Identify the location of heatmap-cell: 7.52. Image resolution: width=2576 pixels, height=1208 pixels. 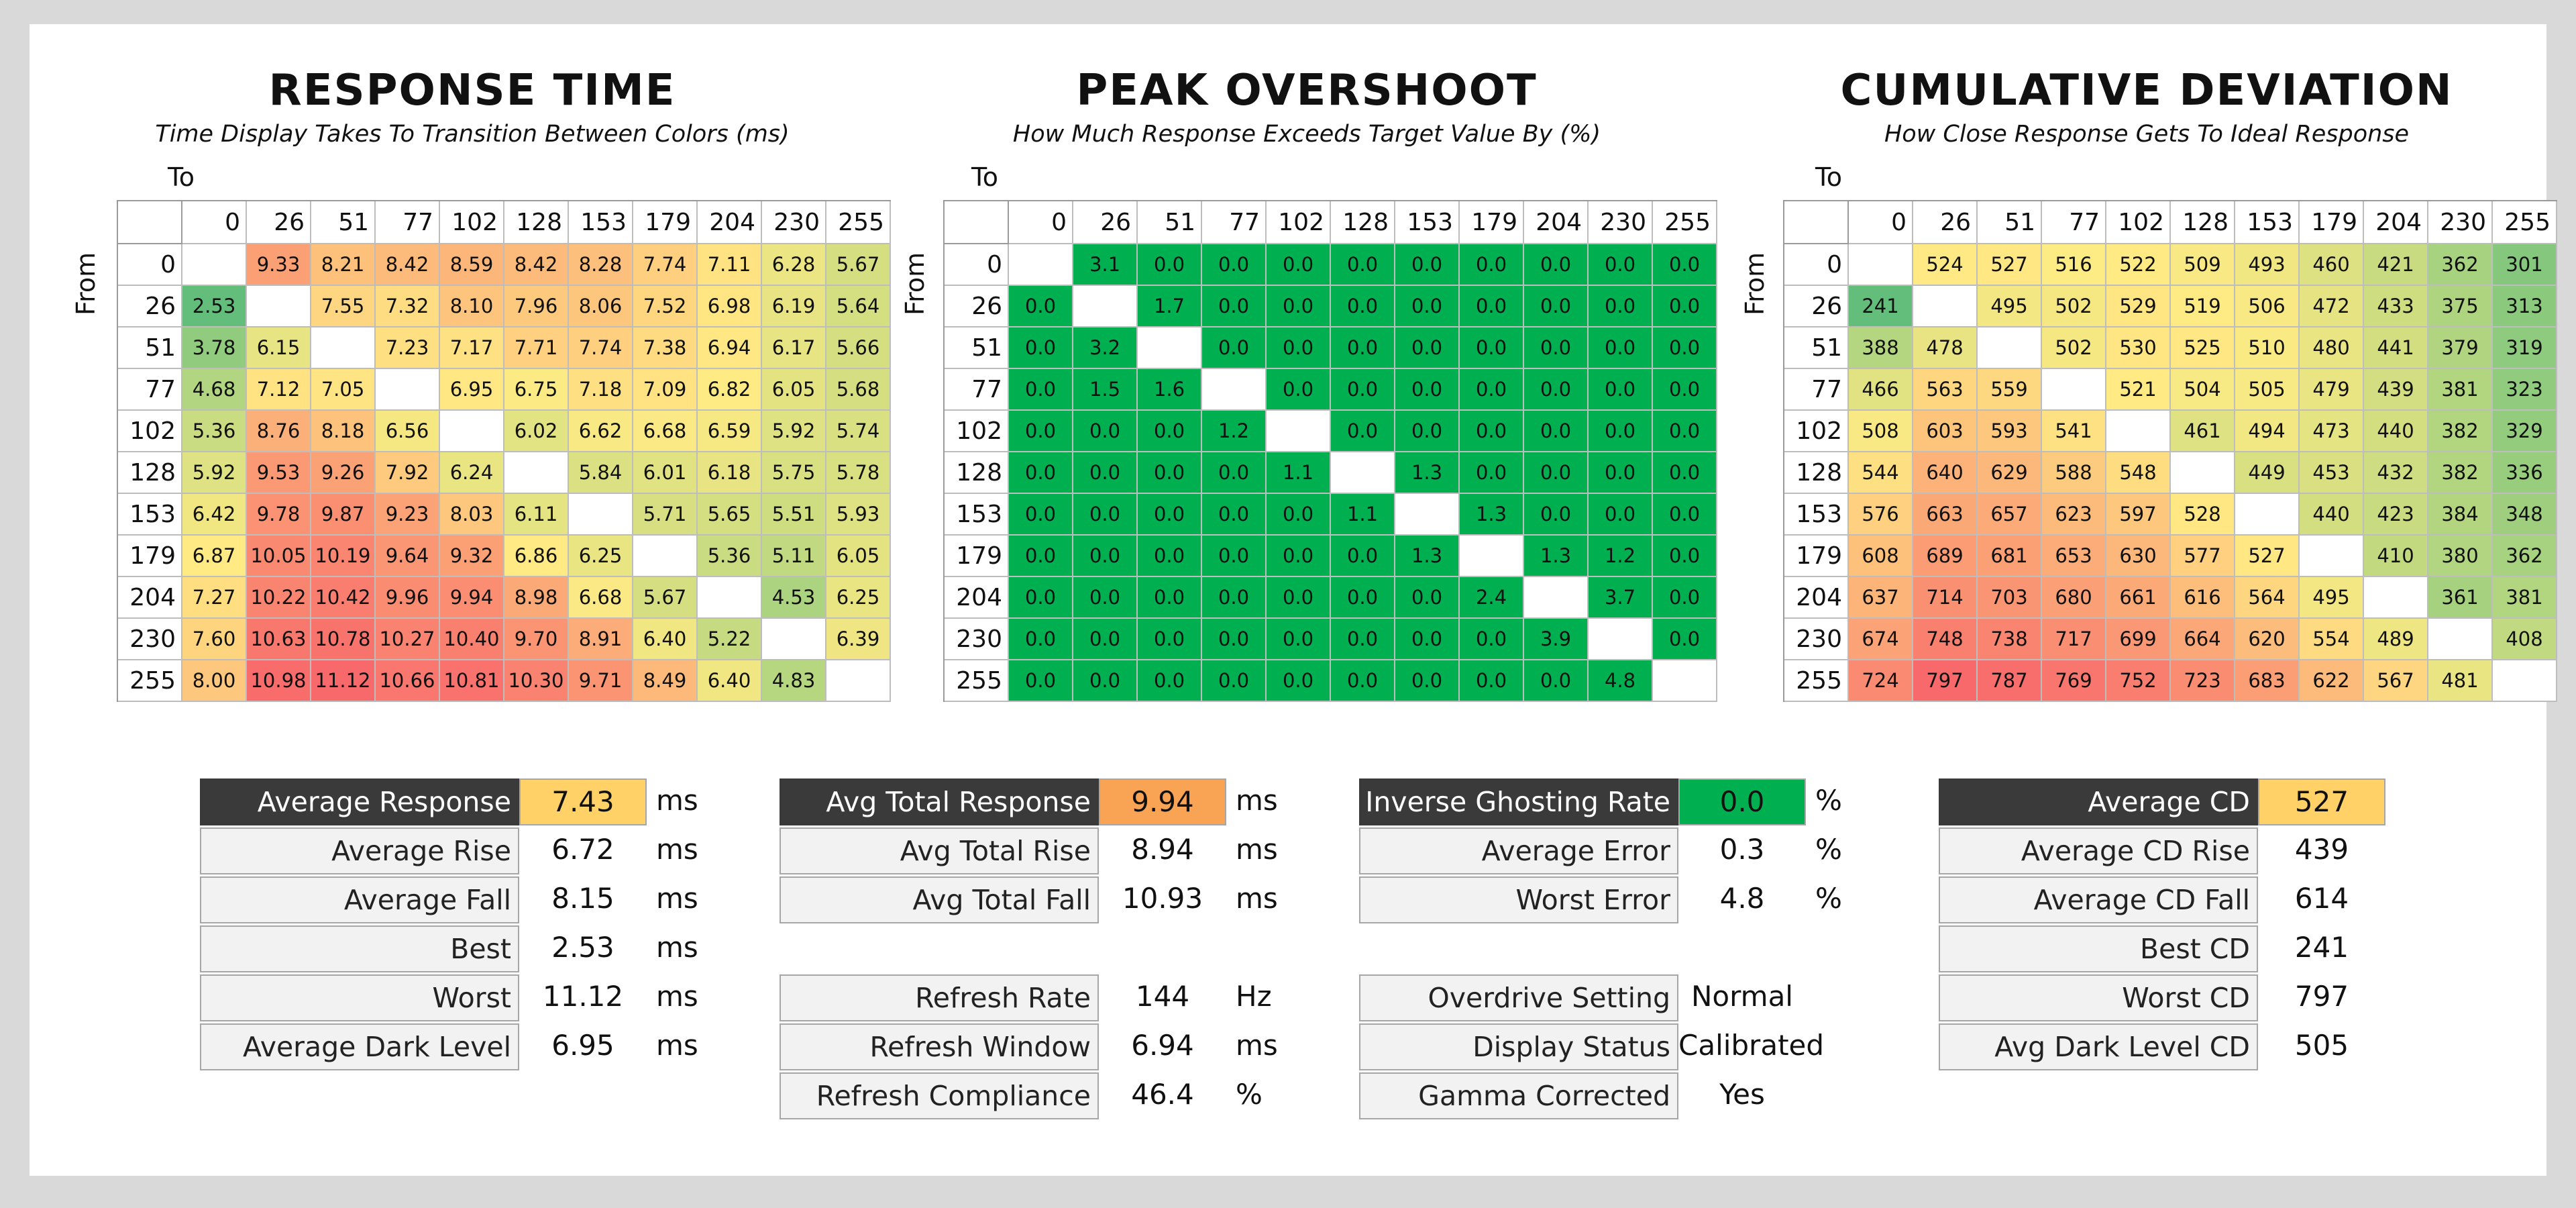
(665, 307).